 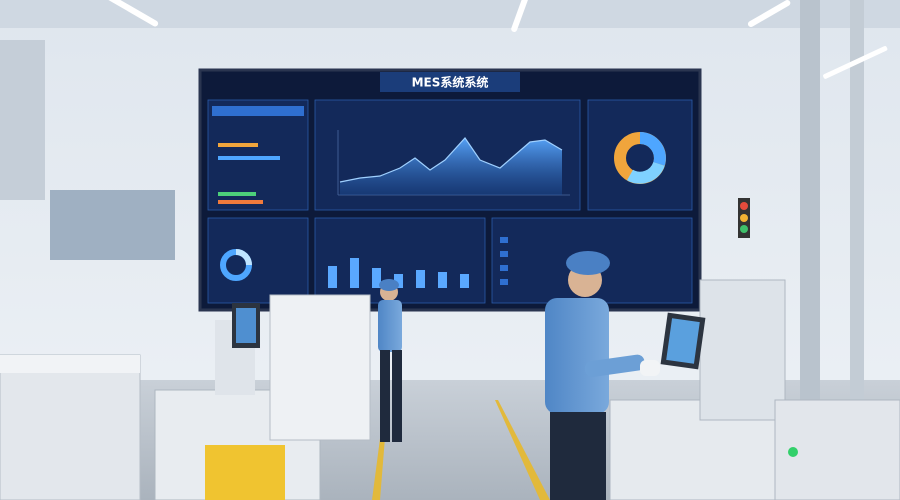 I want to click on mes-screen-part, so click(x=450, y=82).